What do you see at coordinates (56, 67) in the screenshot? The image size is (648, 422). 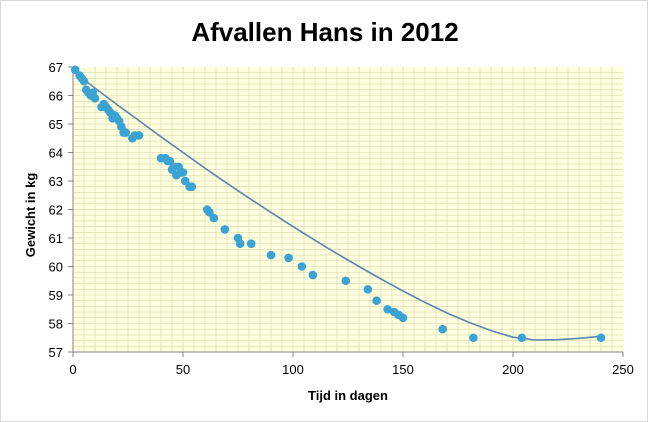 I see `y-tick-label: 67` at bounding box center [56, 67].